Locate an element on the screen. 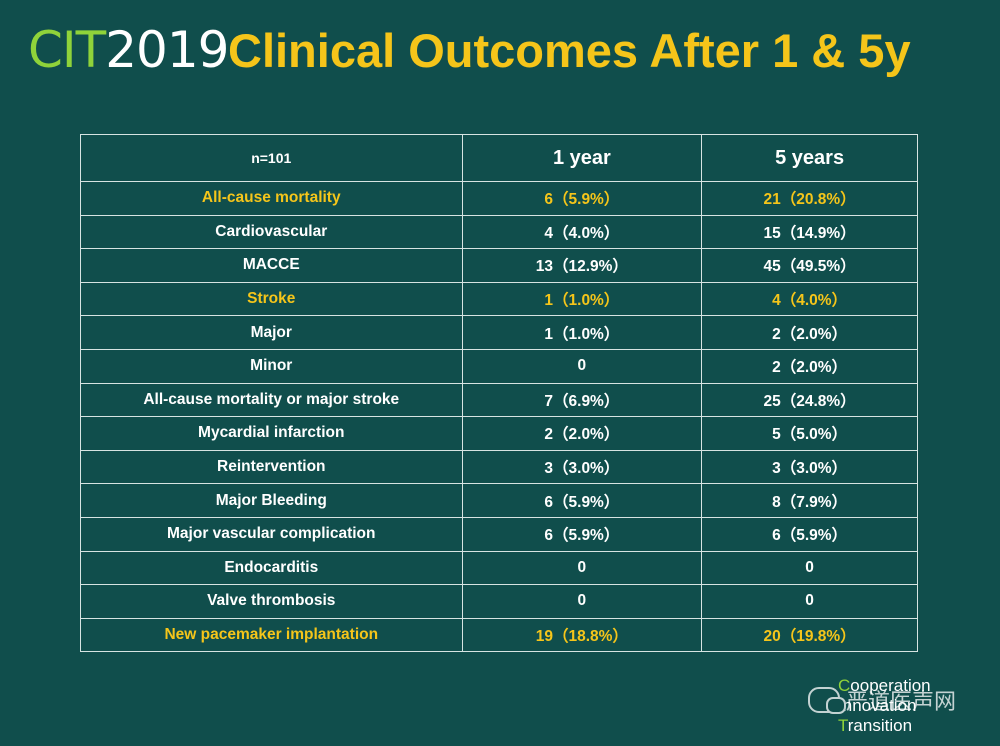  cooperation-innovation-transition-logo: Cooperation Innovation Transition is located at coordinates (913, 706).